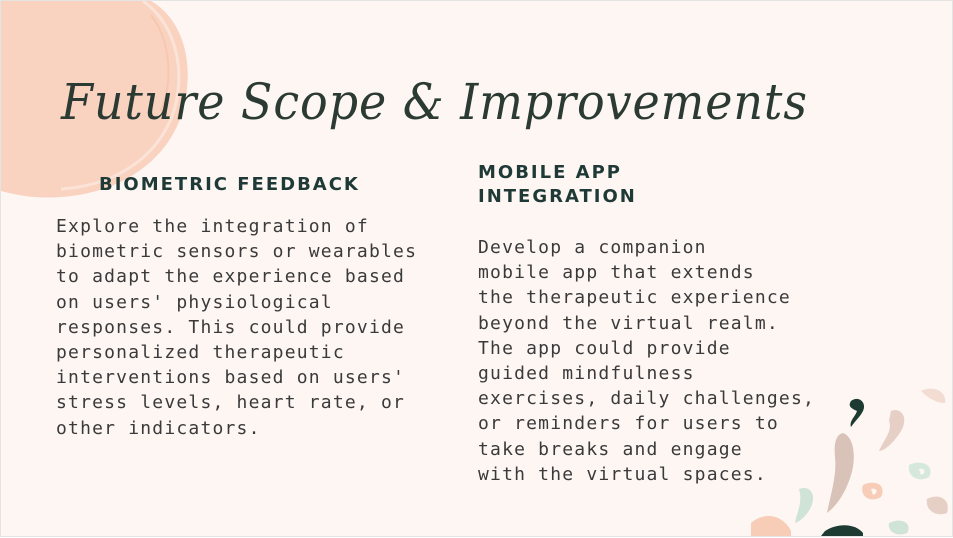  What do you see at coordinates (849, 462) in the screenshot?
I see `confetti-decoration` at bounding box center [849, 462].